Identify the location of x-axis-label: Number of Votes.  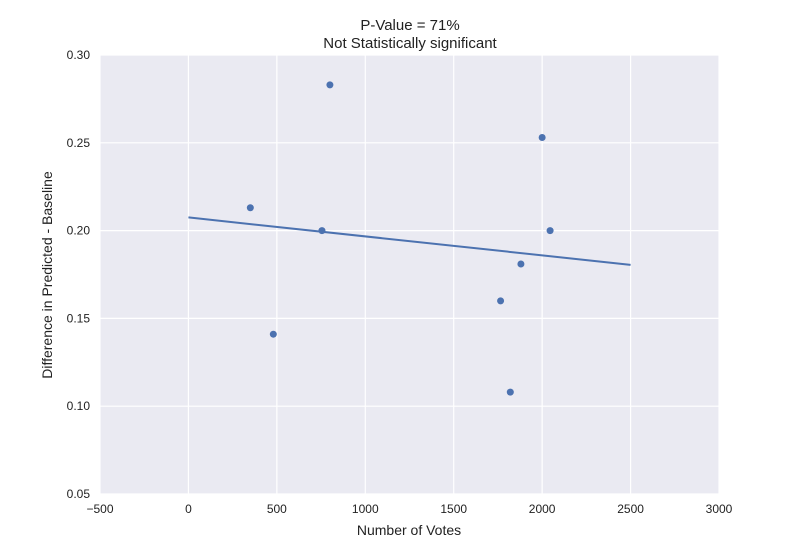
(409, 530).